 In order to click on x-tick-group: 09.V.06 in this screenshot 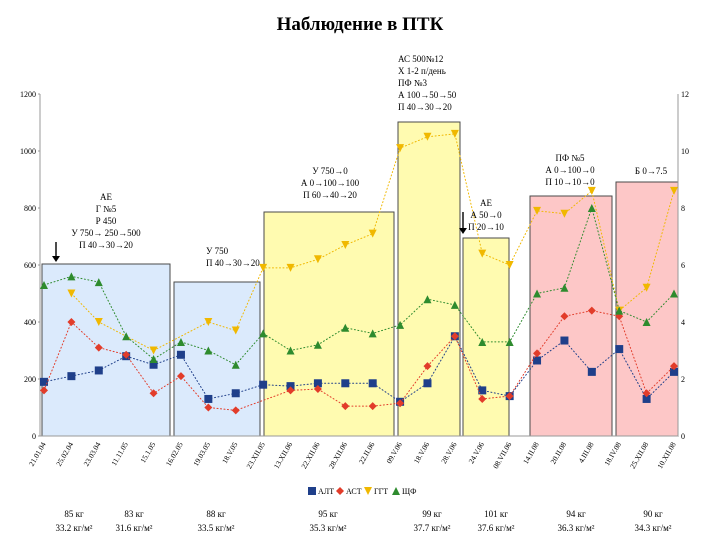, I will do `click(394, 452)`.